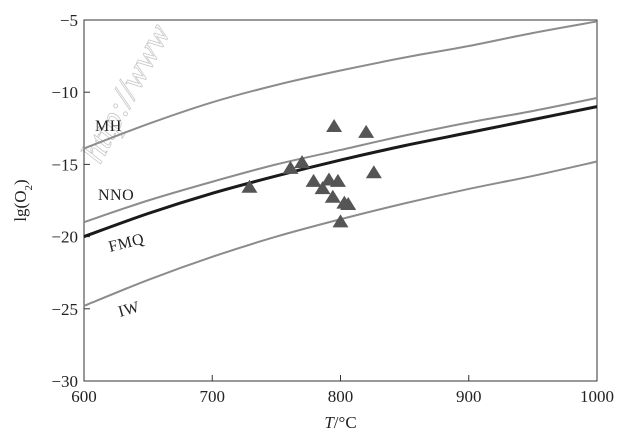 This screenshot has width=627, height=434. I want to click on x-tick-label: 1000, so click(597, 396).